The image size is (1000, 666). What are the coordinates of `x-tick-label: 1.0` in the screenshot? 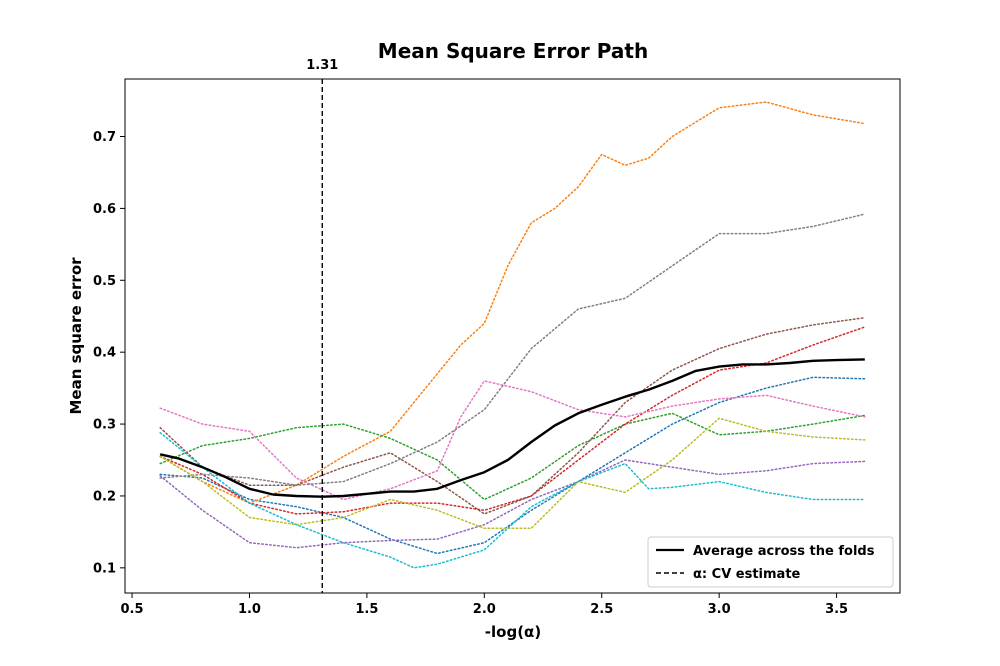 It's located at (249, 609).